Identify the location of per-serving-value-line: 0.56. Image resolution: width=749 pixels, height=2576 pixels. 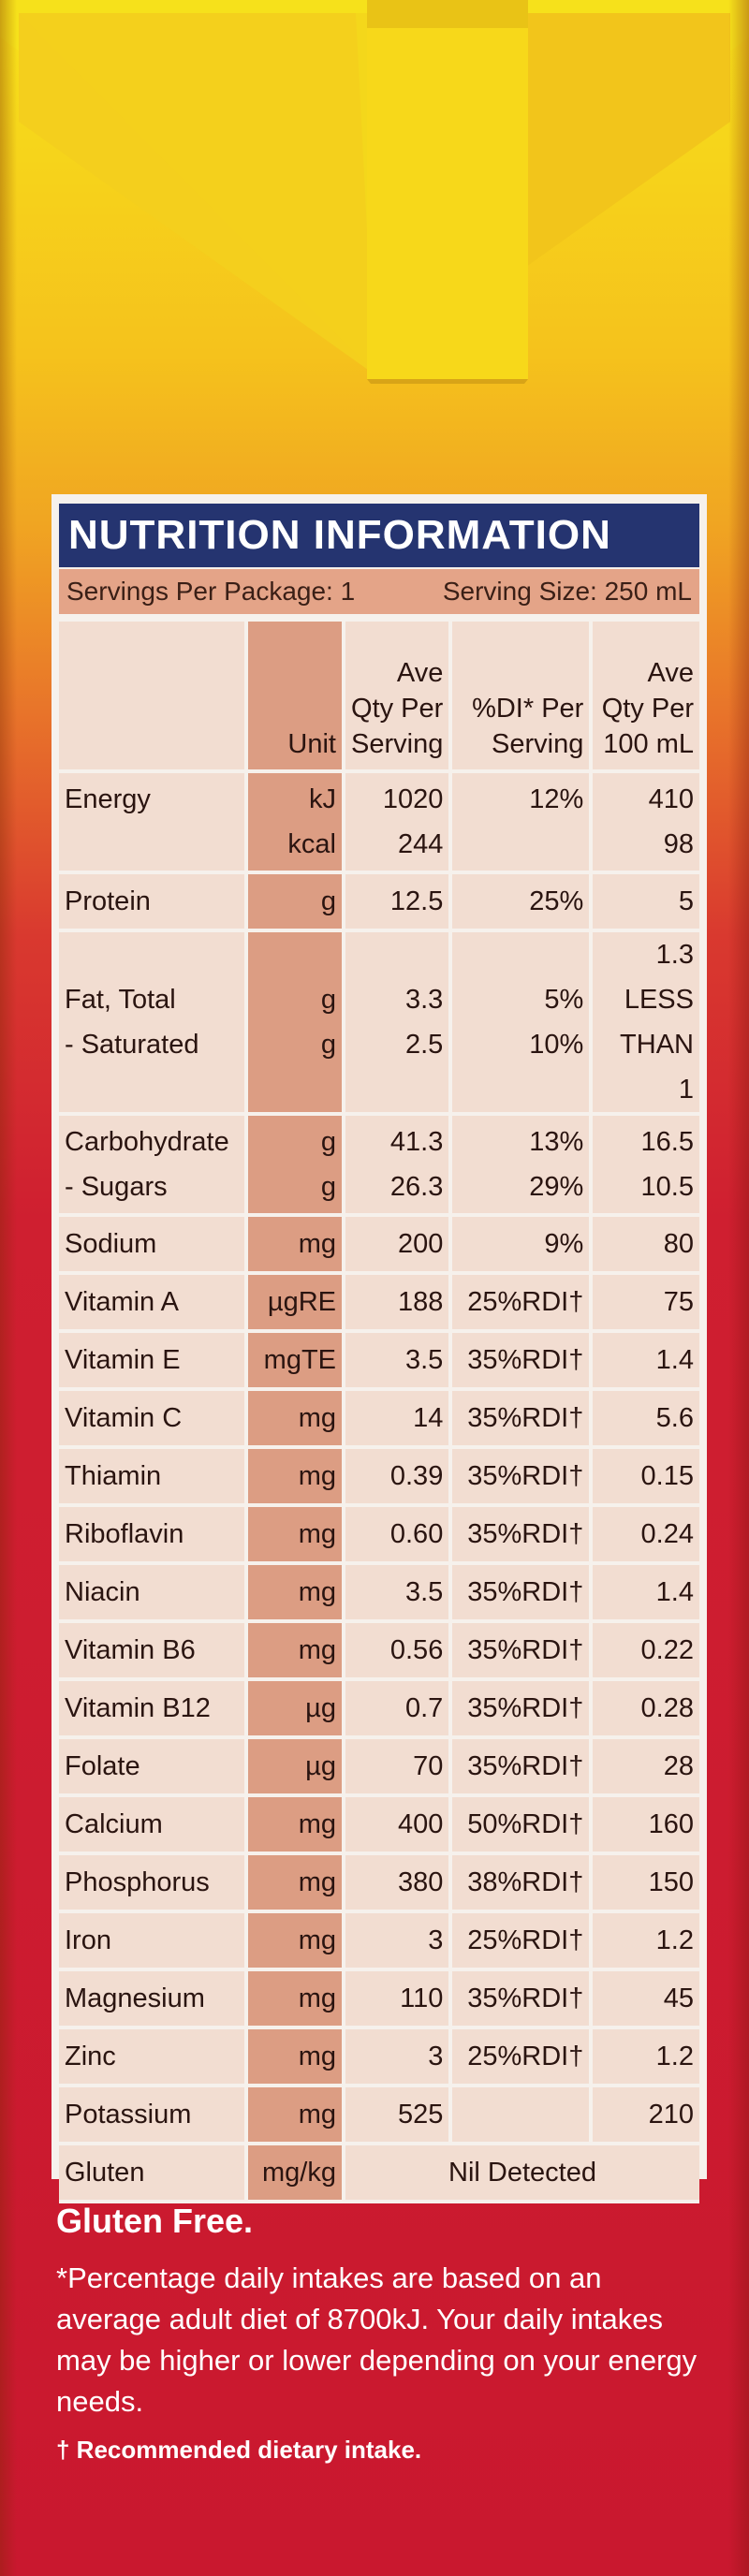
(416, 1649).